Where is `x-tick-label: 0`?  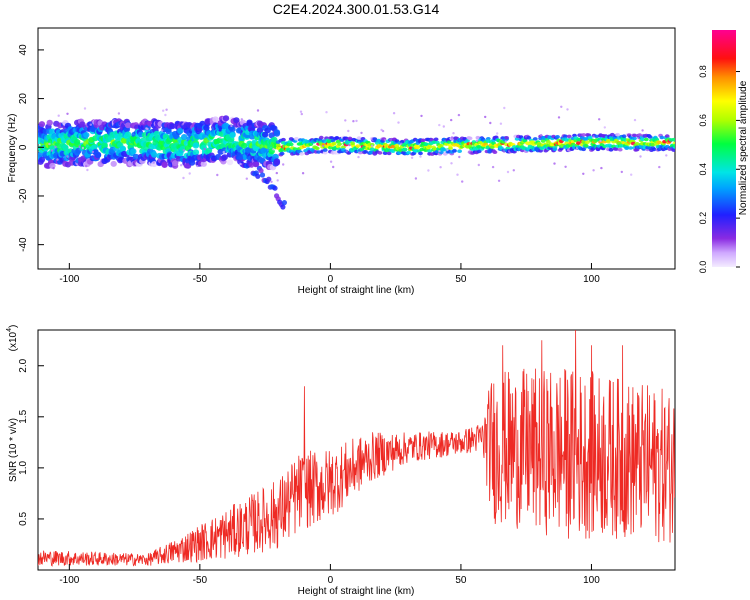 x-tick-label: 0 is located at coordinates (331, 580).